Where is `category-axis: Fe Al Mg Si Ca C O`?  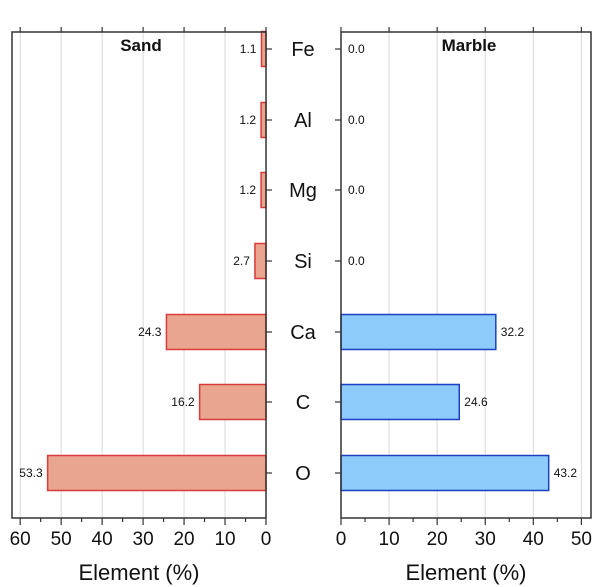
category-axis: Fe Al Mg Si Ca C O is located at coordinates (303, 262).